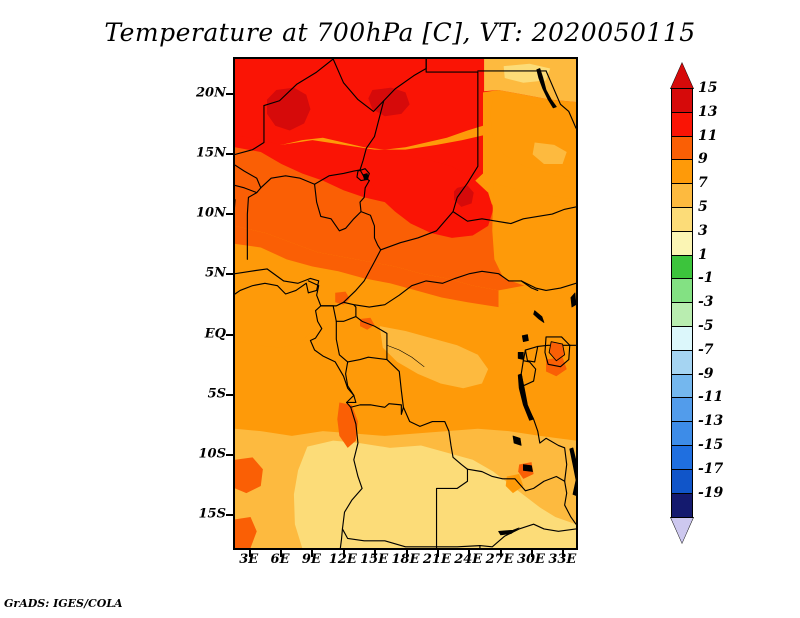  What do you see at coordinates (539, 316) in the screenshot?
I see `lake-albert` at bounding box center [539, 316].